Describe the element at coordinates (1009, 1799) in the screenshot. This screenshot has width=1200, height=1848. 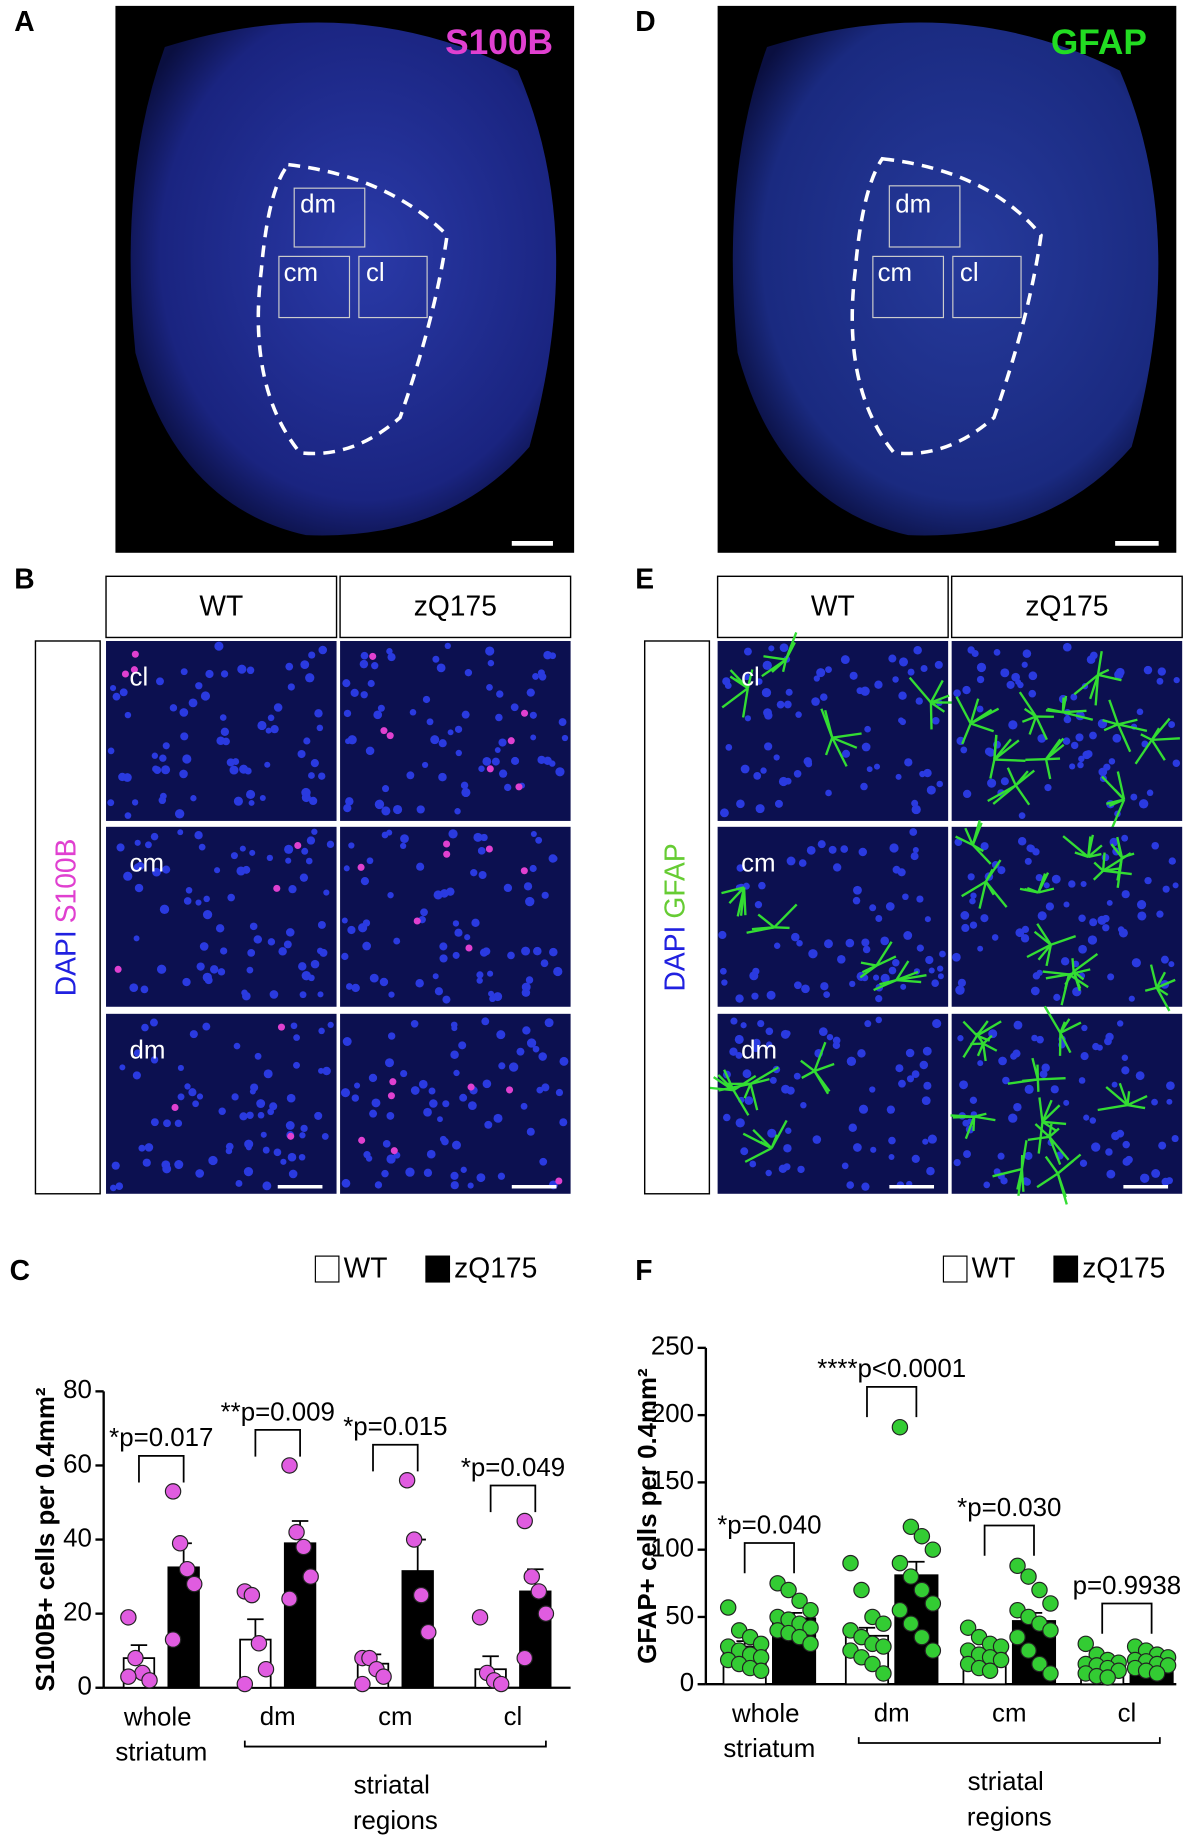
I see `group-label: striatal regions` at that location.